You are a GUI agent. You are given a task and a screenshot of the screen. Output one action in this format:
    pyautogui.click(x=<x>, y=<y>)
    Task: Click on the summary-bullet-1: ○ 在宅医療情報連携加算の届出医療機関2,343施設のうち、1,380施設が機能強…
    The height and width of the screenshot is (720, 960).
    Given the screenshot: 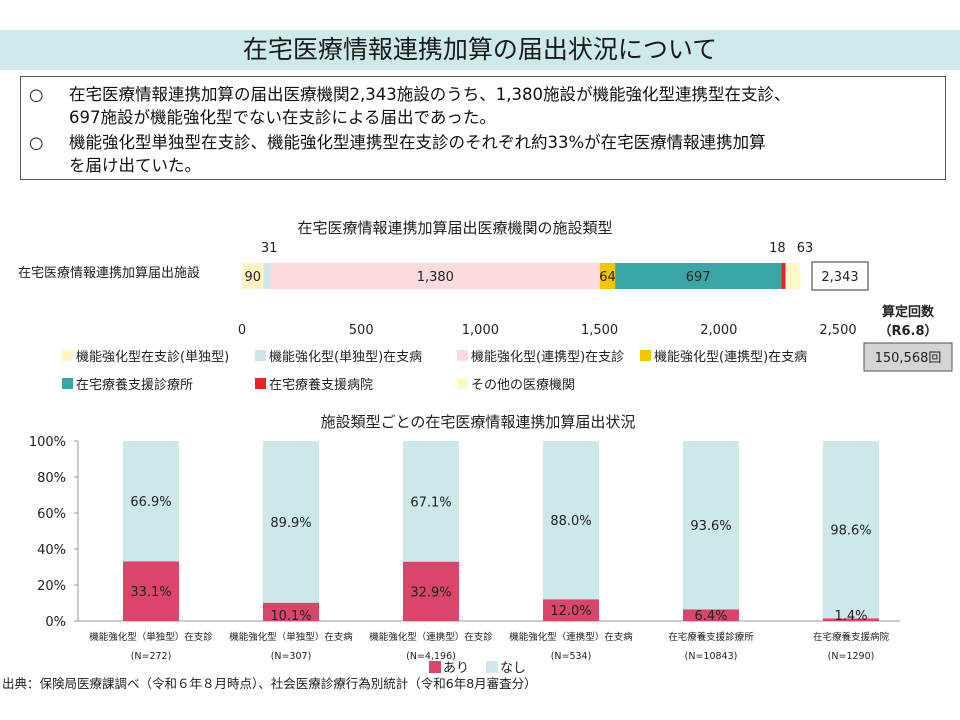 What is the action you would take?
    pyautogui.click(x=409, y=106)
    